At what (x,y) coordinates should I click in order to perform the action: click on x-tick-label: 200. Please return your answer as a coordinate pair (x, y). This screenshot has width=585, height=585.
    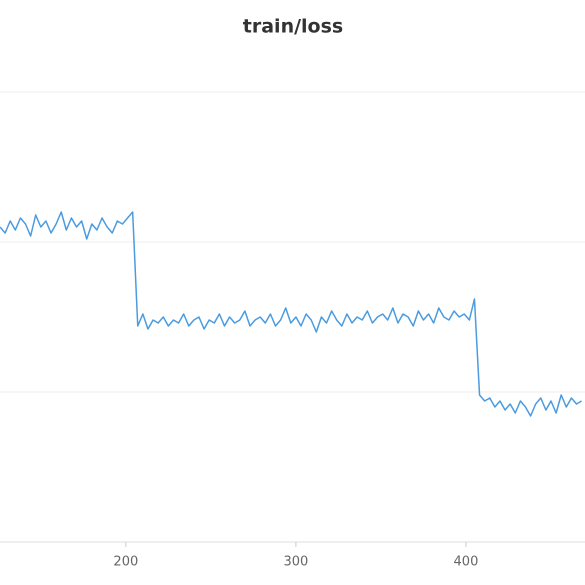
    Looking at the image, I should click on (125, 562).